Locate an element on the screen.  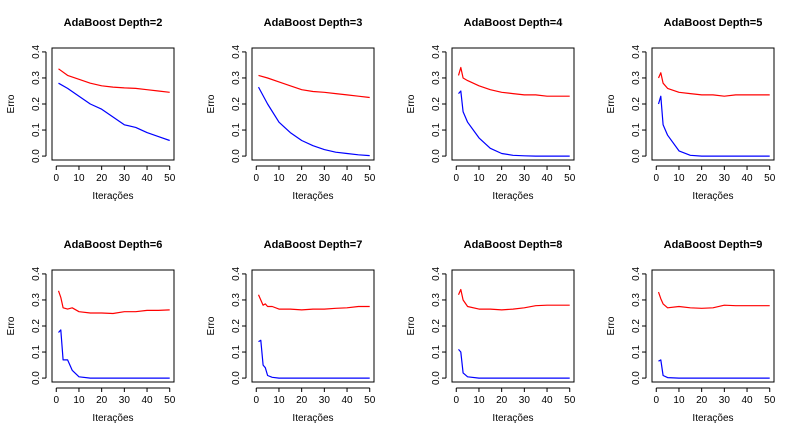
panel-title: AdaBoost Depth=2 is located at coordinates (113, 23).